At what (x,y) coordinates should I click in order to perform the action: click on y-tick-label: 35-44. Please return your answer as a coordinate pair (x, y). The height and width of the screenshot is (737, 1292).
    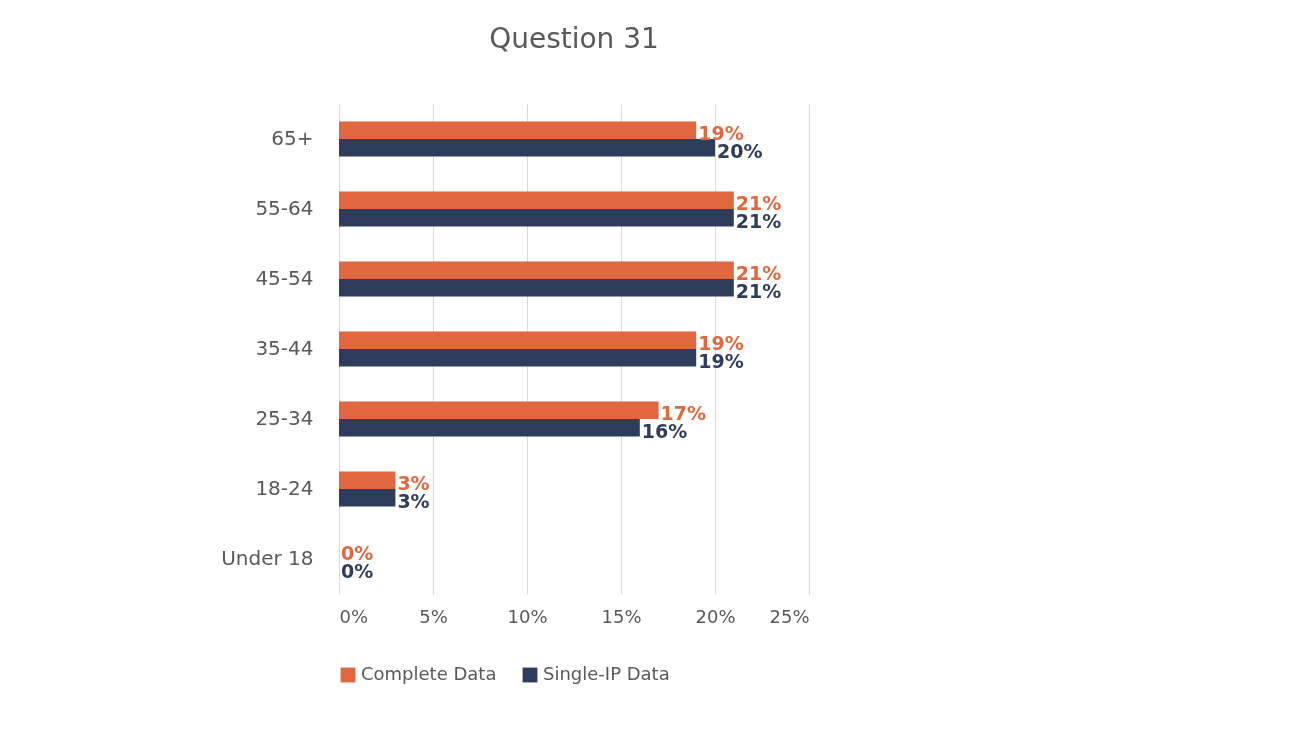
    Looking at the image, I should click on (284, 348).